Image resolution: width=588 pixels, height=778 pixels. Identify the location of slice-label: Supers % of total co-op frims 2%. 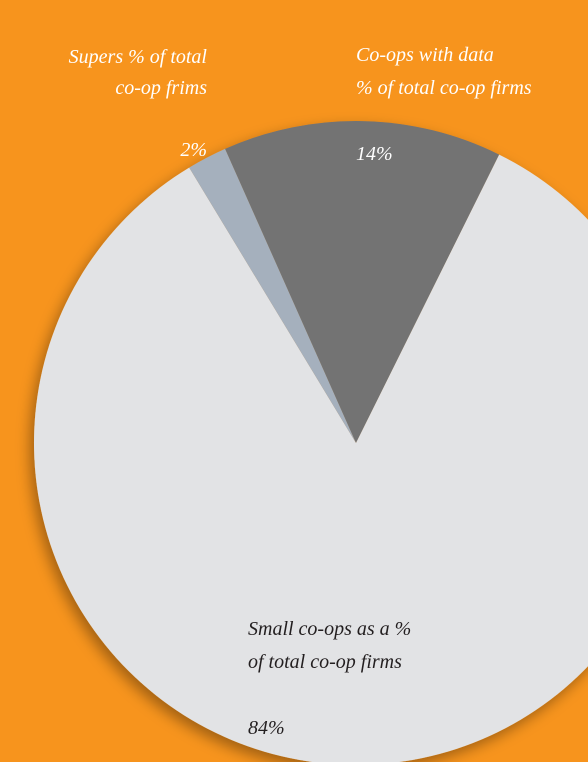
(138, 104).